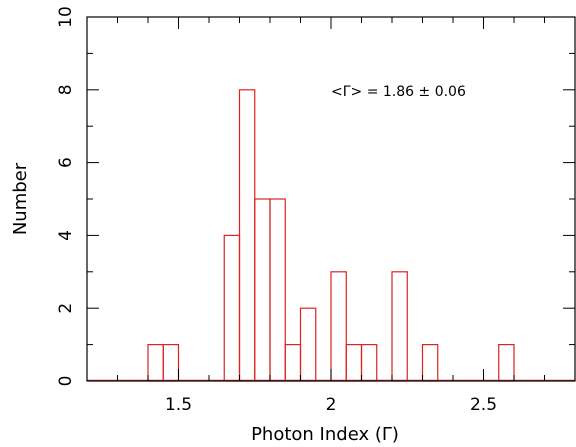 This screenshot has height=447, width=576. Describe the element at coordinates (66, 196) in the screenshot. I see `y-tick-labels: 0 2 4 6 8 10` at that location.